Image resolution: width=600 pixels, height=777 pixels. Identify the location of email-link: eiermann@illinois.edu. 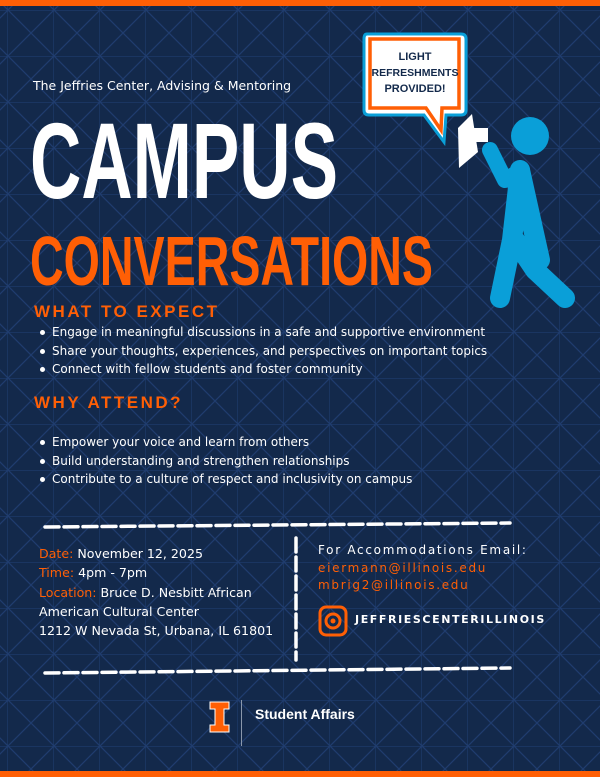
(403, 567).